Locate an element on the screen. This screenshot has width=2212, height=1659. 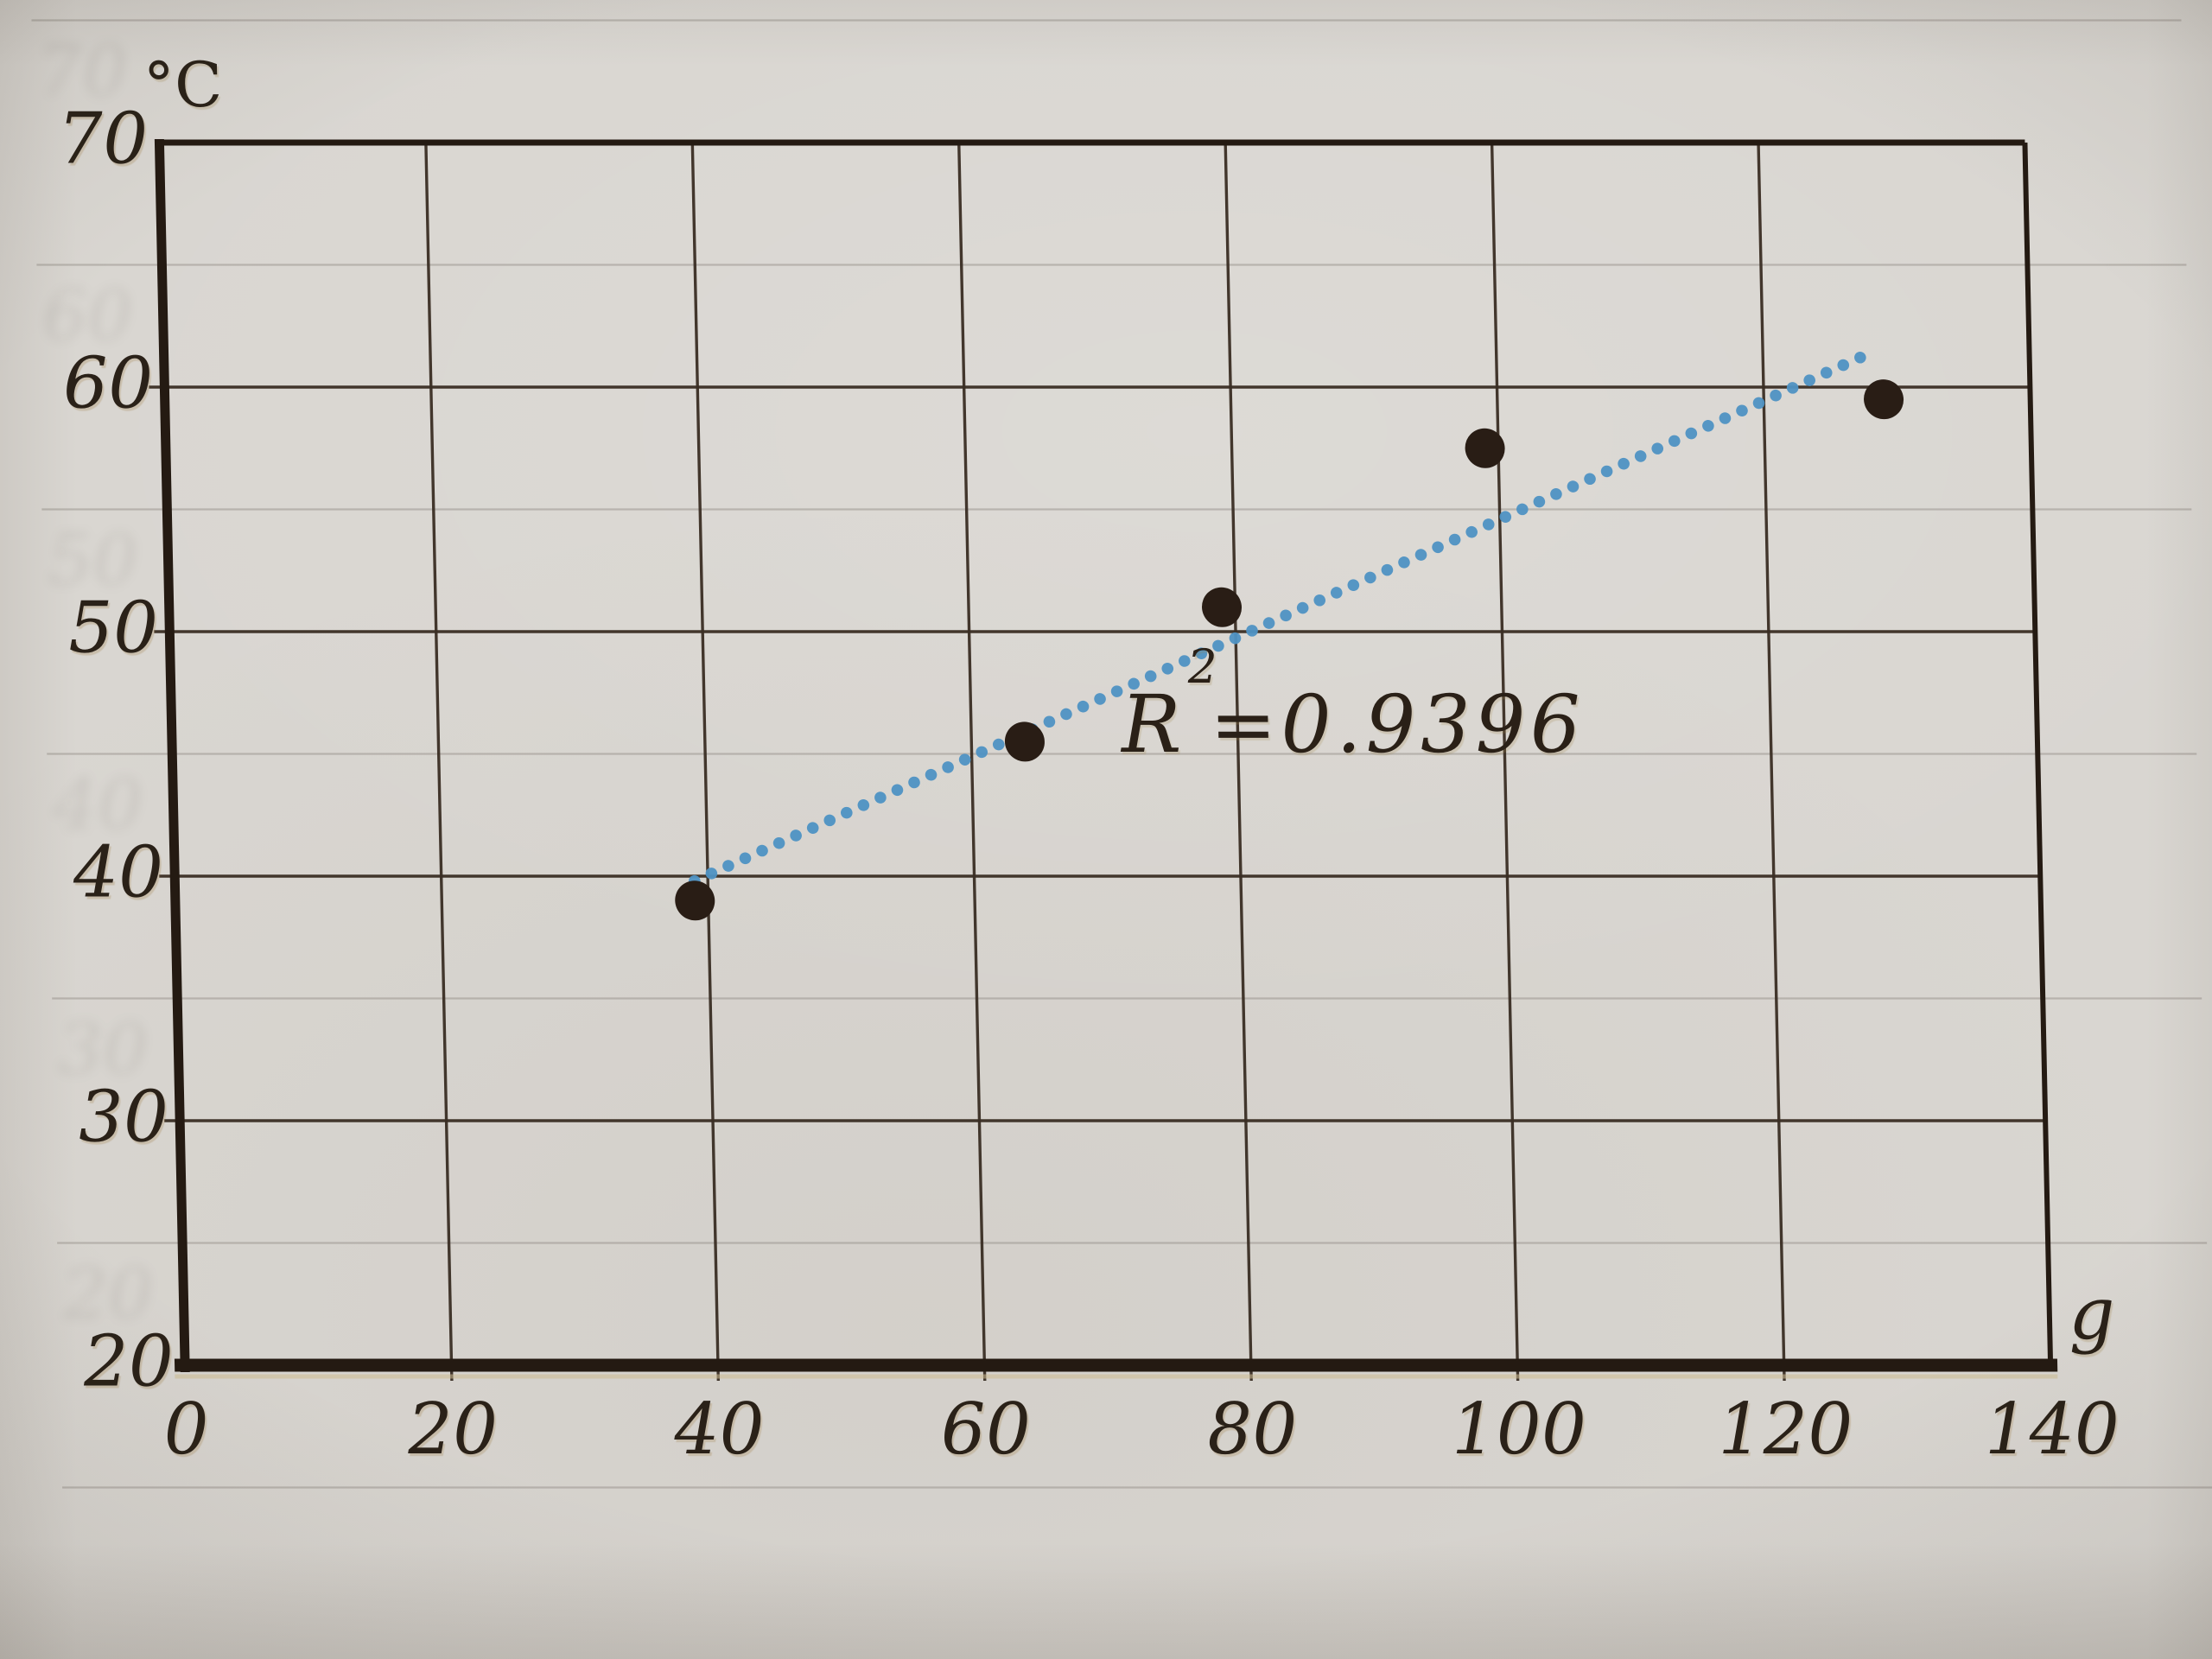
x-tick-label: 140 is located at coordinates (2051, 1430).